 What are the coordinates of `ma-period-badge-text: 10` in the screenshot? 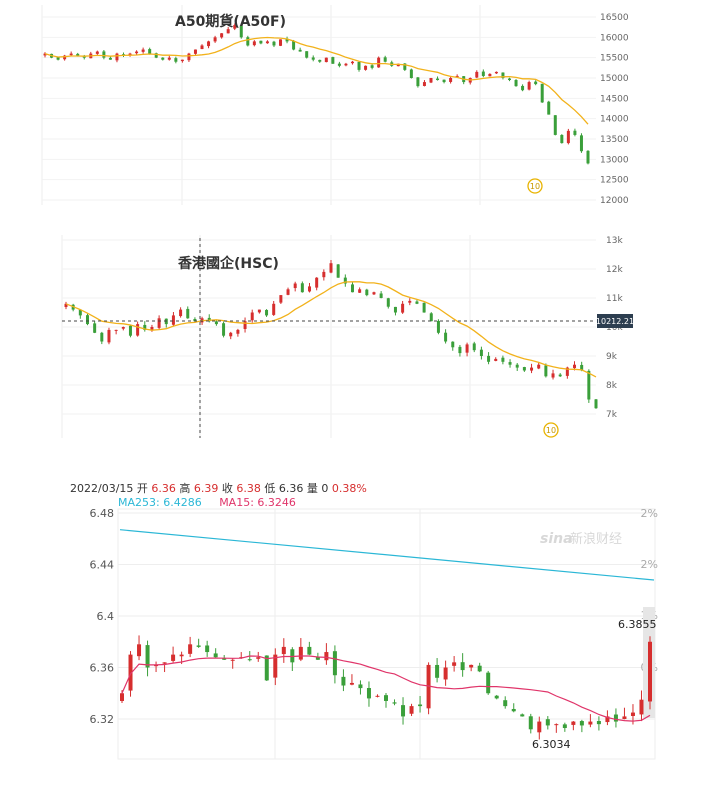 It's located at (551, 430).